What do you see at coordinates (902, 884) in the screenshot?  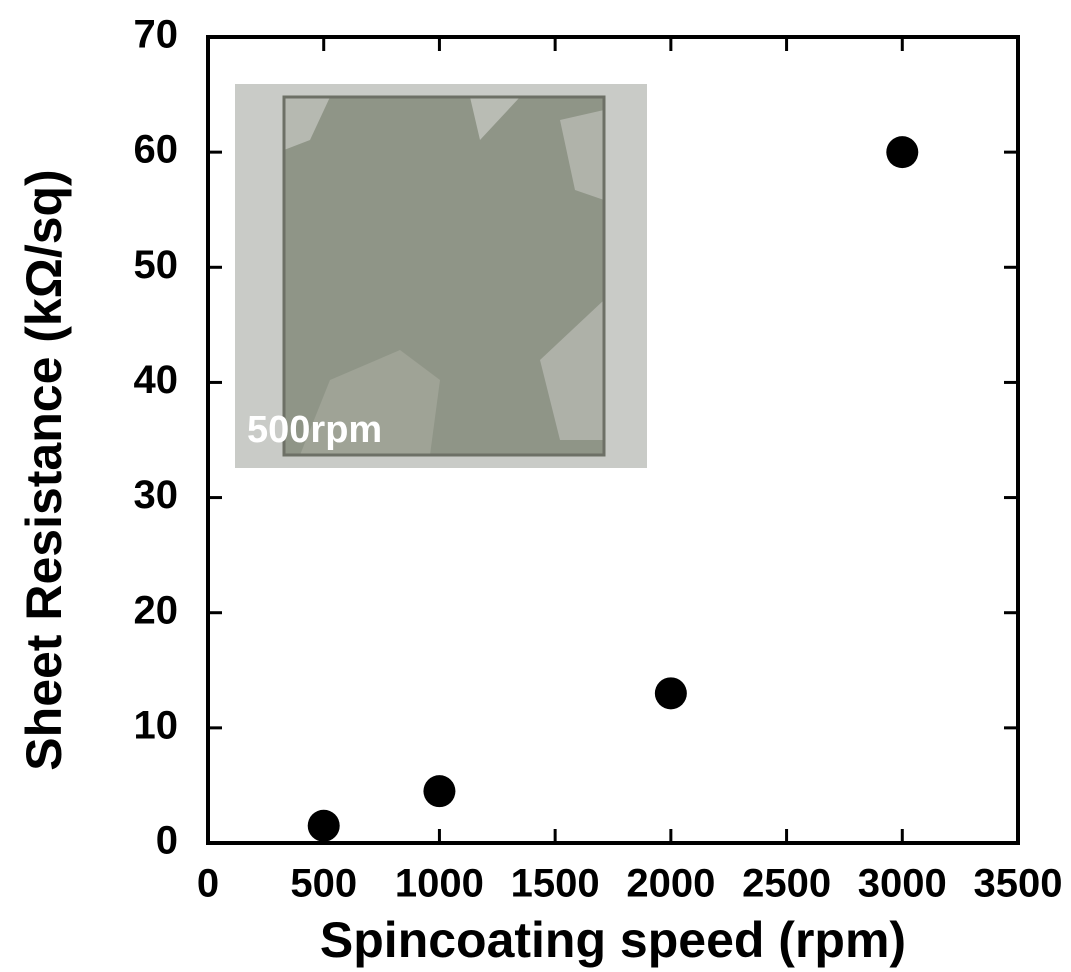 I see `x-tick-label: 3000` at bounding box center [902, 884].